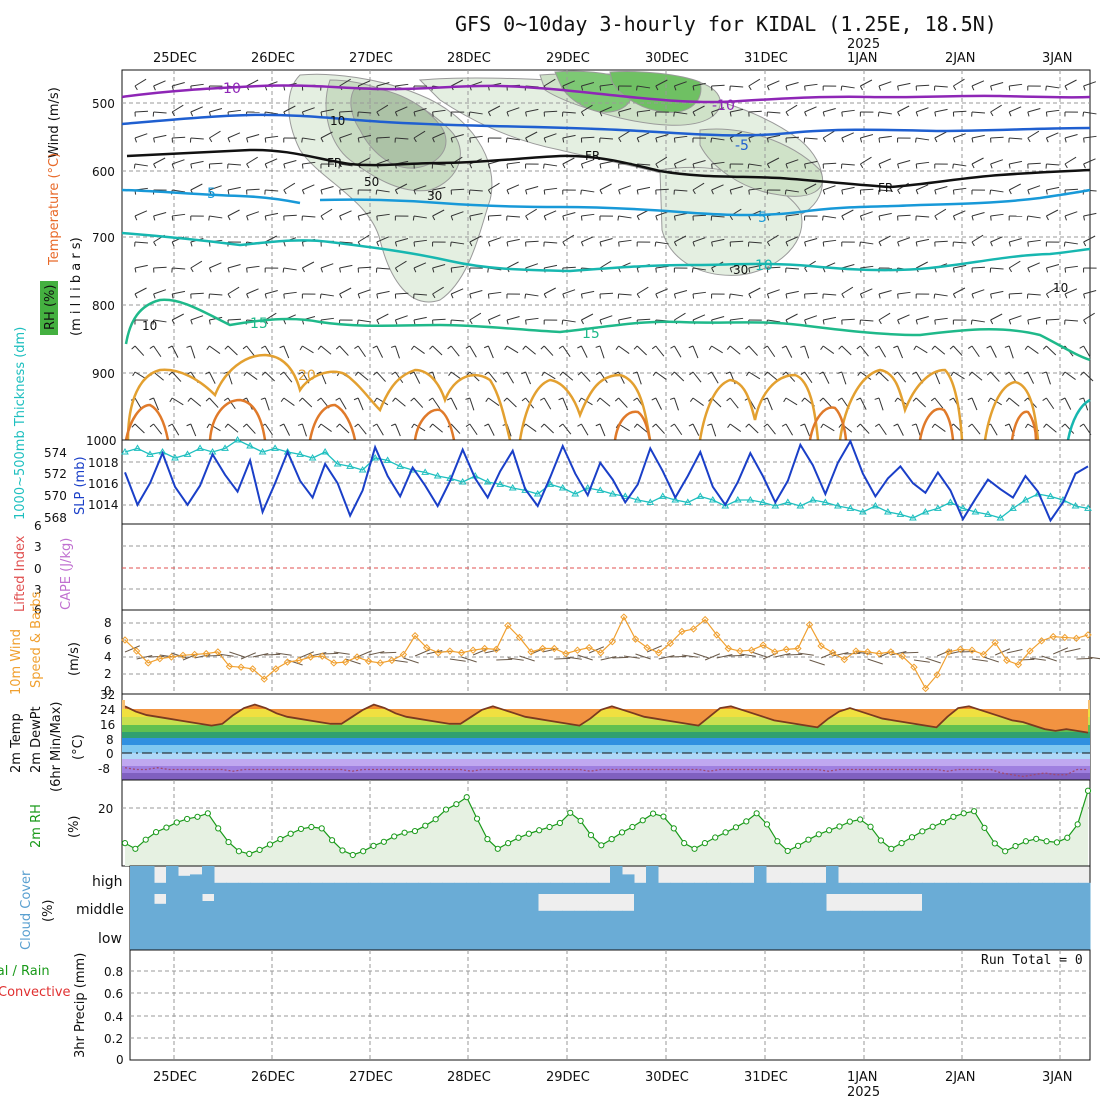  I want to click on label-rh-units: (%), so click(74, 827).